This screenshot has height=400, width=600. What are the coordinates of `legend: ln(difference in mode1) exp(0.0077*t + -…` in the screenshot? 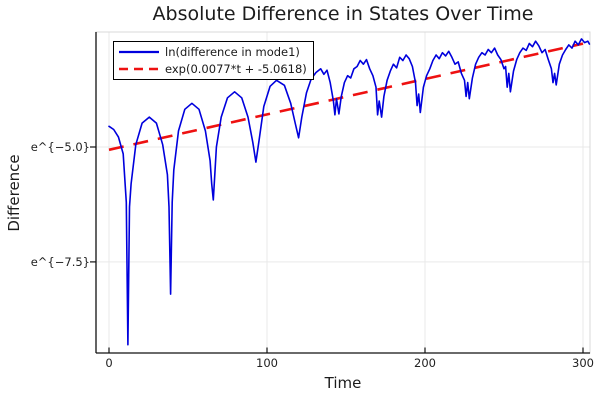 It's located at (213, 60).